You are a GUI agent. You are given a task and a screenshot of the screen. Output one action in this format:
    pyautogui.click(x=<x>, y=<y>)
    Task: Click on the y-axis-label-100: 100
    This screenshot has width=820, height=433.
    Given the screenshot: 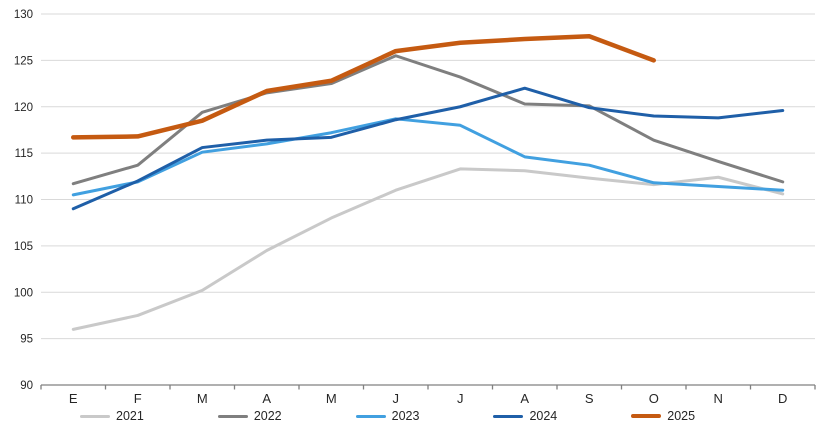 What is the action you would take?
    pyautogui.click(x=23, y=293)
    